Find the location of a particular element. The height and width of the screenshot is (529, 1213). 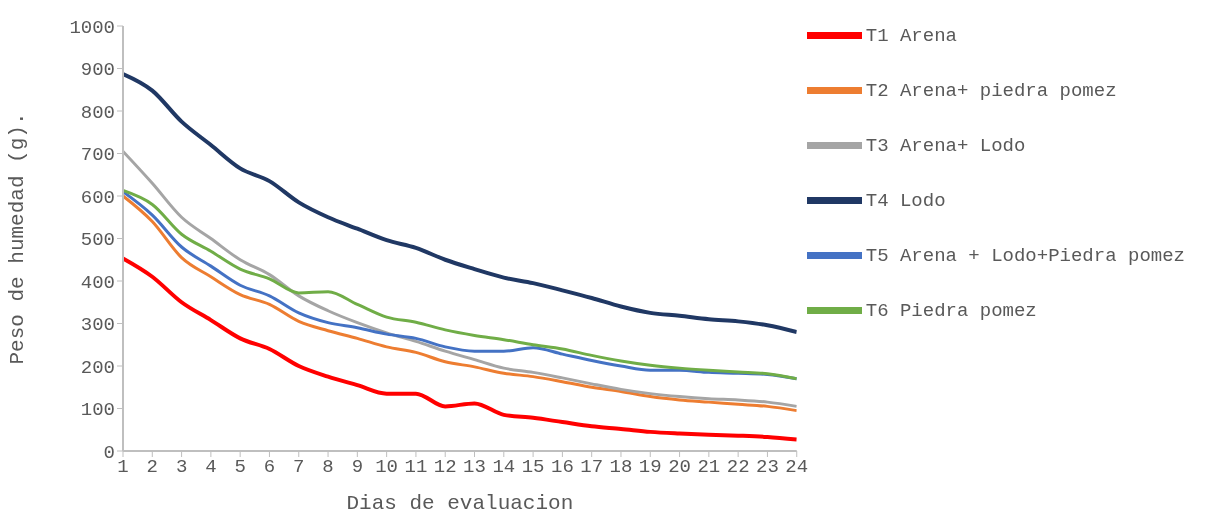

y-tick-label: 0 is located at coordinates (109, 452).